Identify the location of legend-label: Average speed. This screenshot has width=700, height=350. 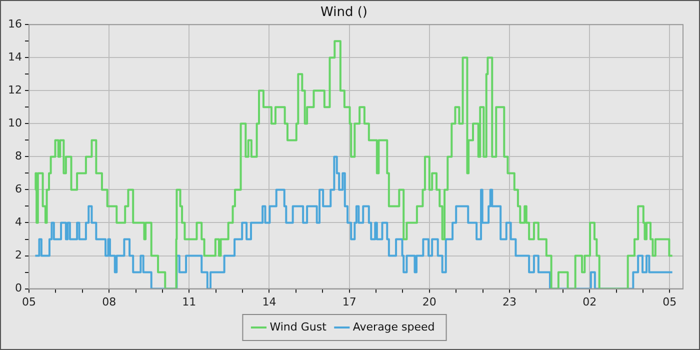
(393, 327).